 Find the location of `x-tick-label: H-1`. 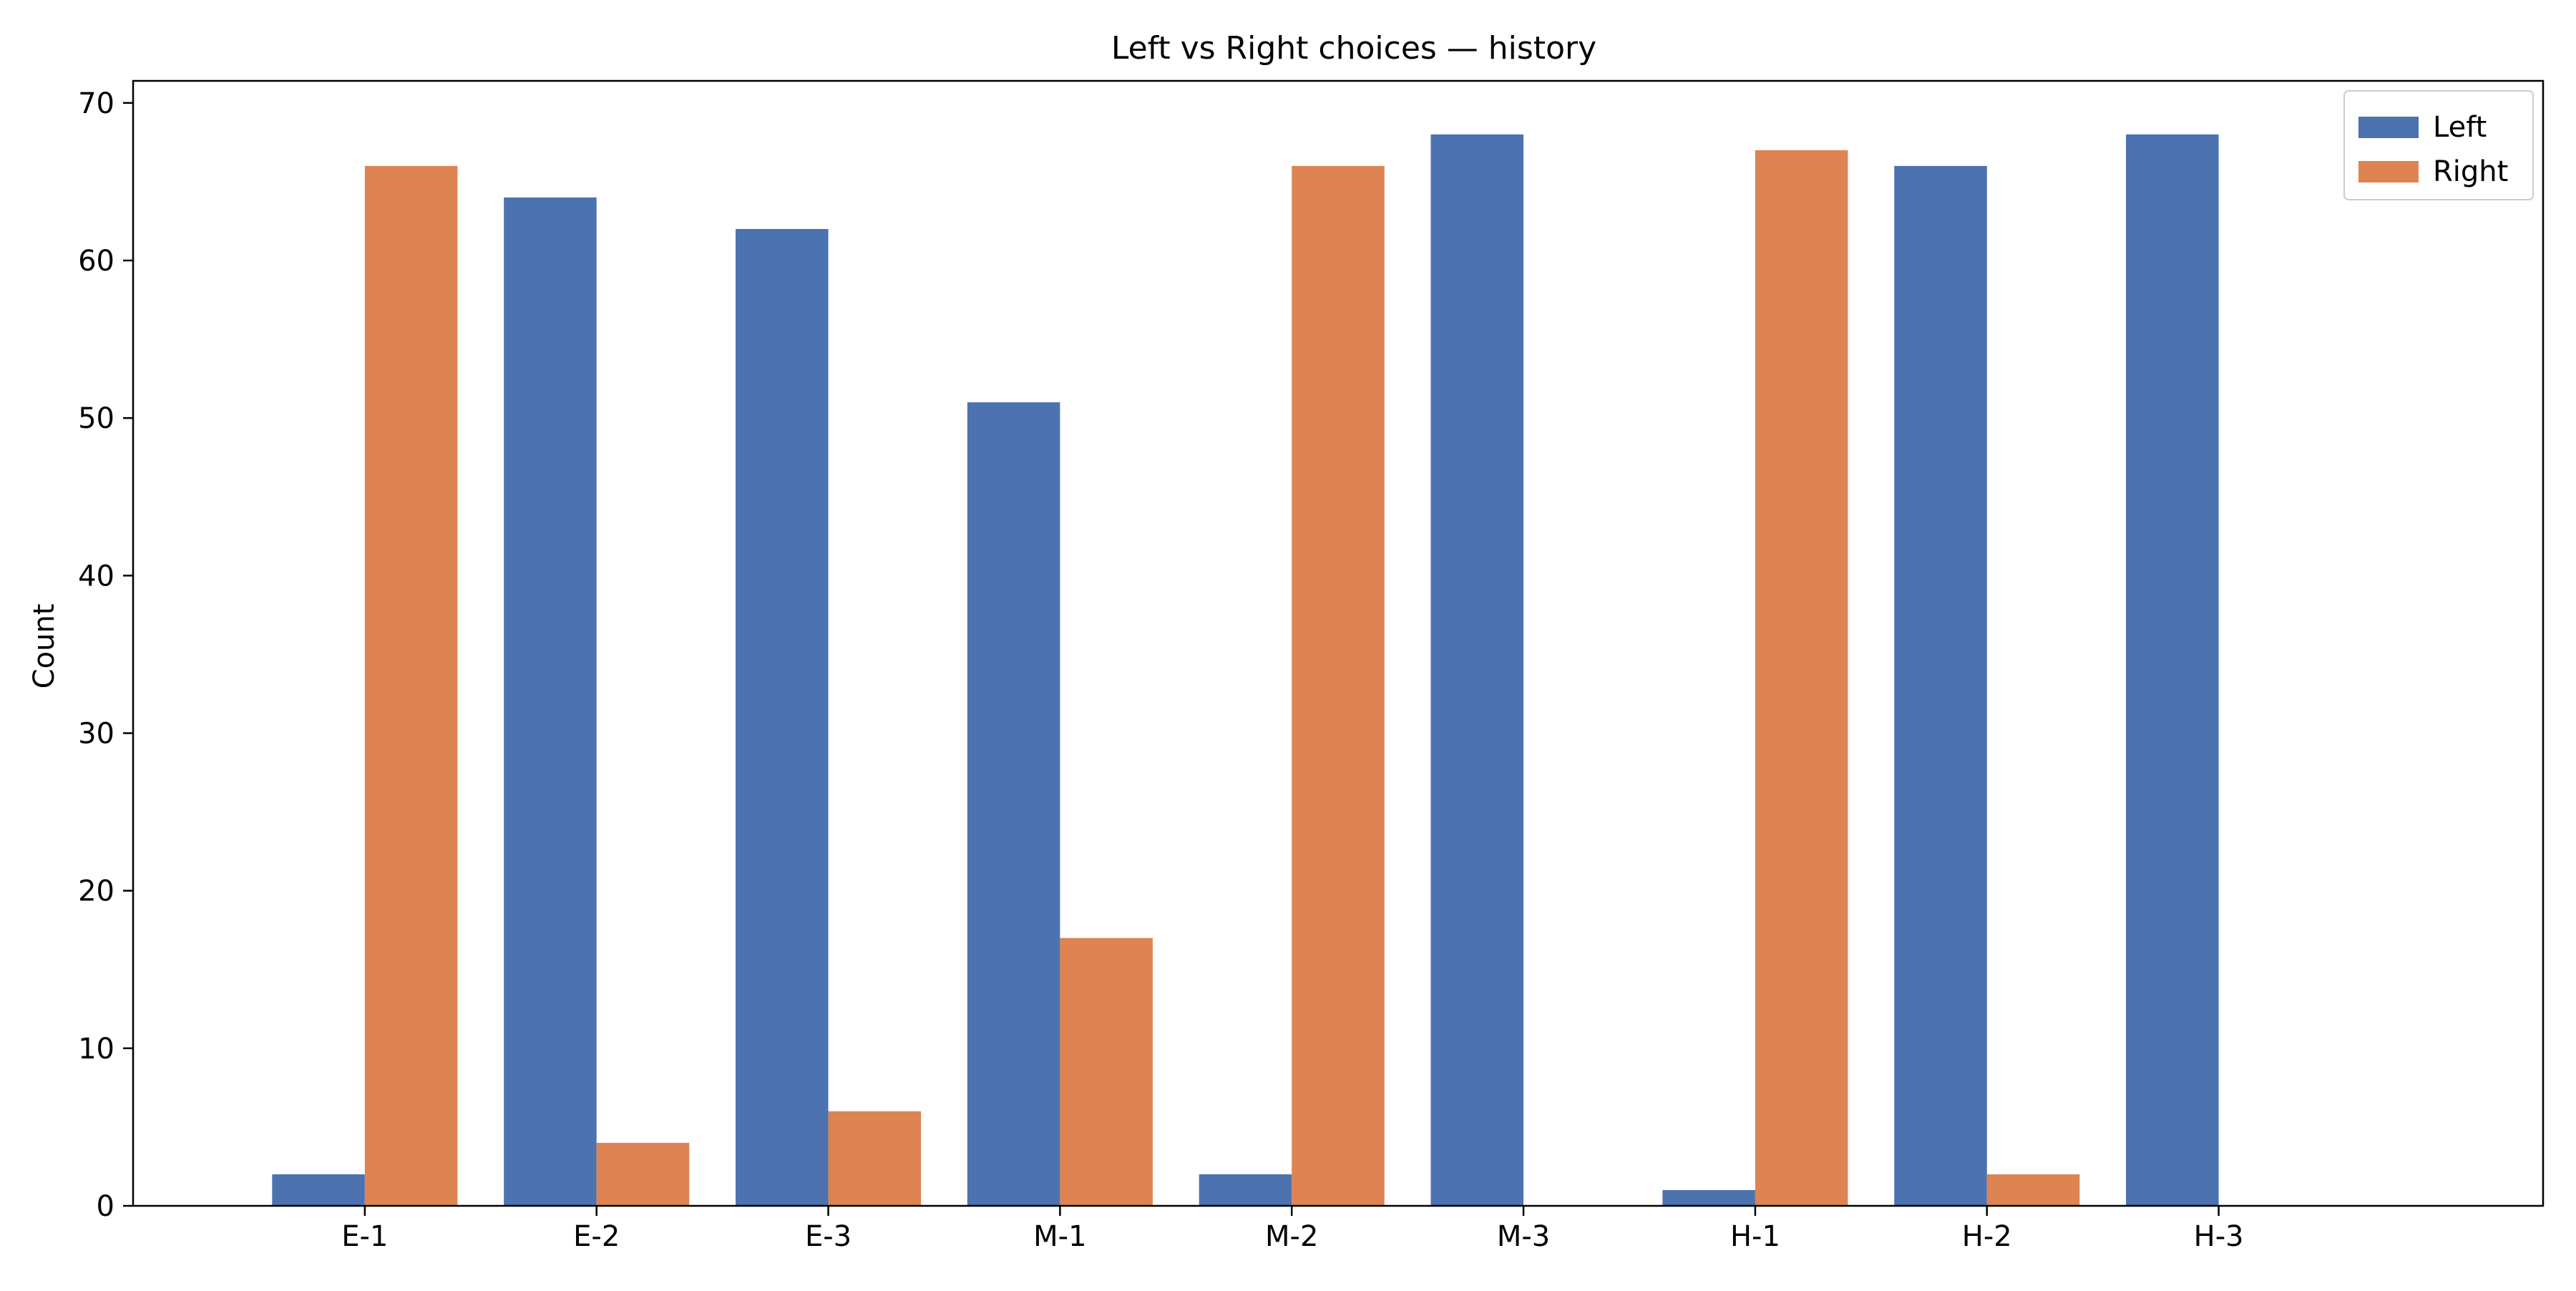

x-tick-label: H-1 is located at coordinates (1755, 1236).